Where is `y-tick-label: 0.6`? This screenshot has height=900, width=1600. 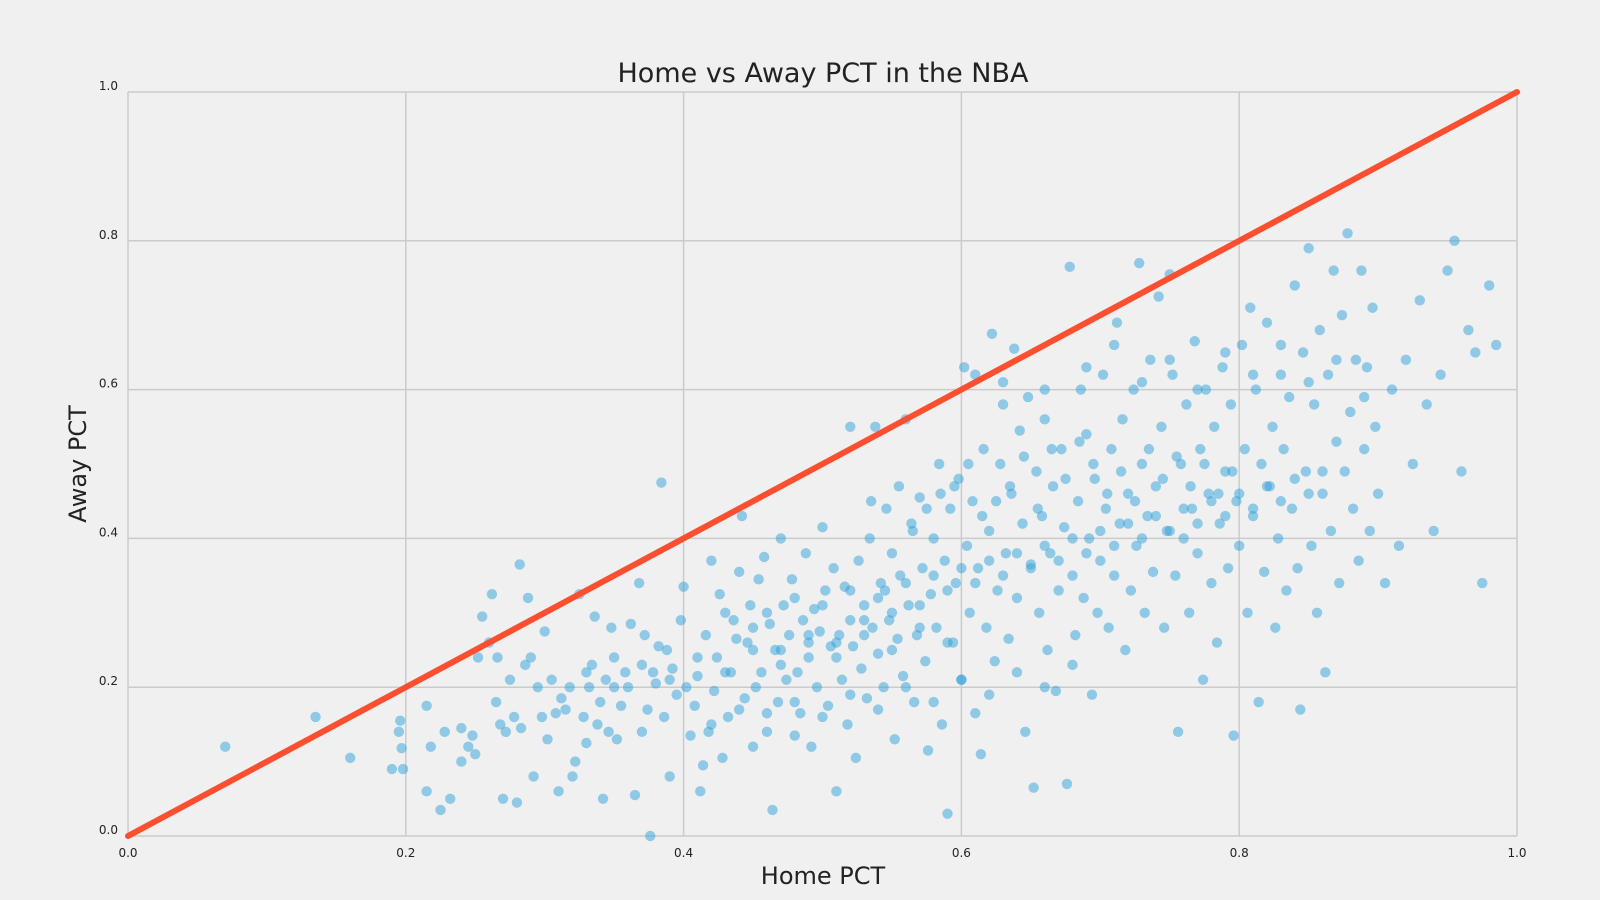
y-tick-label: 0.6 is located at coordinates (108, 384).